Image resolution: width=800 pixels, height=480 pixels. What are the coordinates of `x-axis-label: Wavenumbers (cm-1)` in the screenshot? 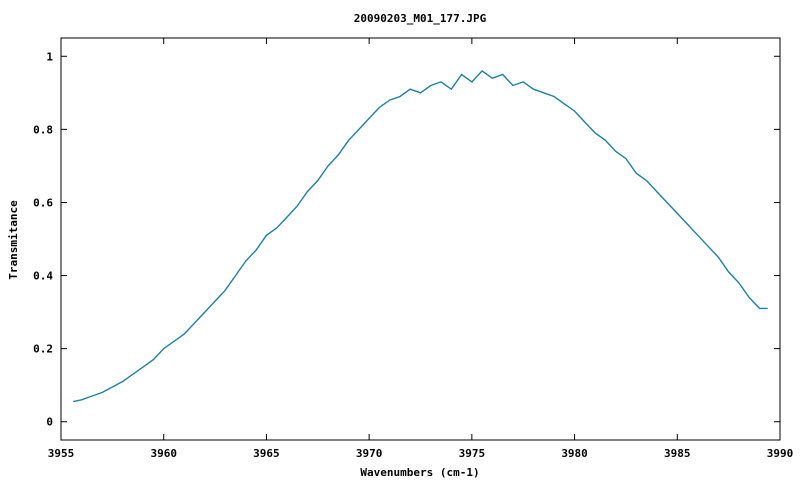 It's located at (419, 472).